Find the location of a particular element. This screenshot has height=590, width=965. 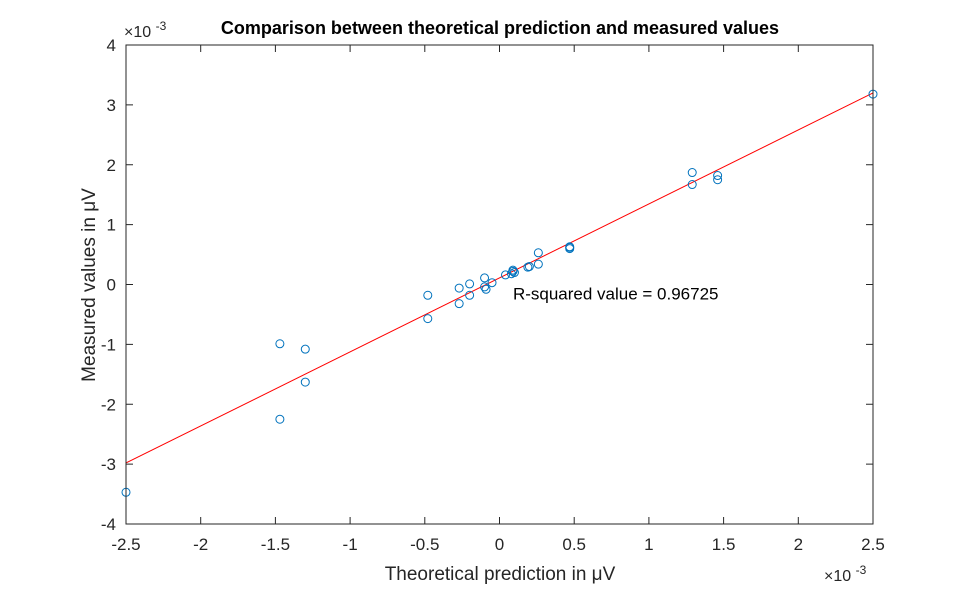

x-tick-label: 0.5 is located at coordinates (574, 544).